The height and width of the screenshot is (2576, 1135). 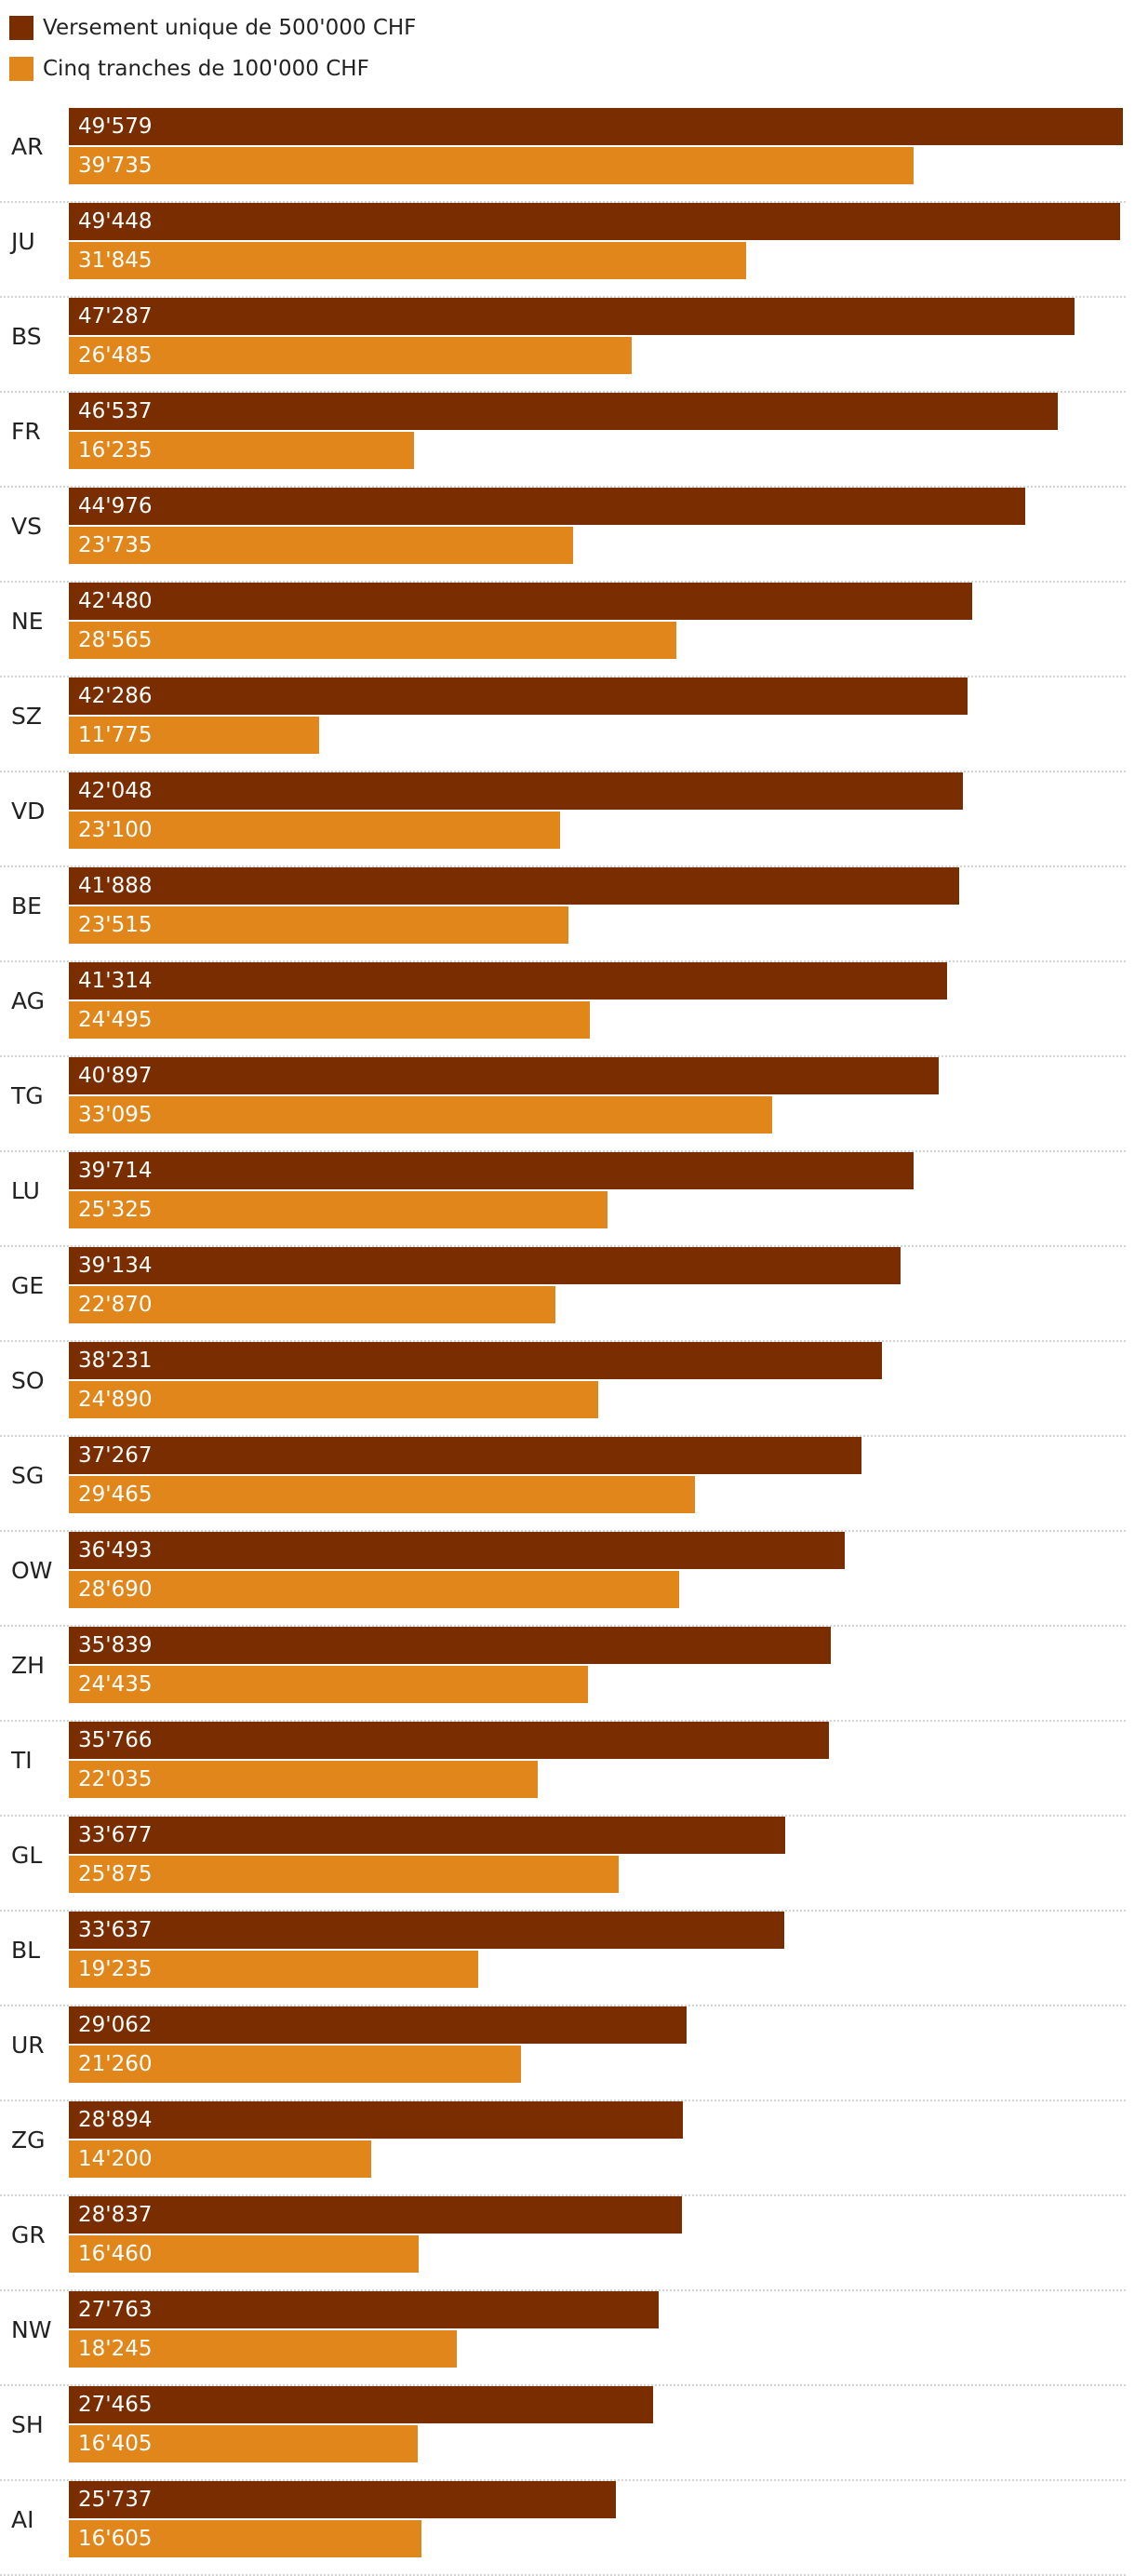 I want to click on data-label: 35'839, so click(x=115, y=1645).